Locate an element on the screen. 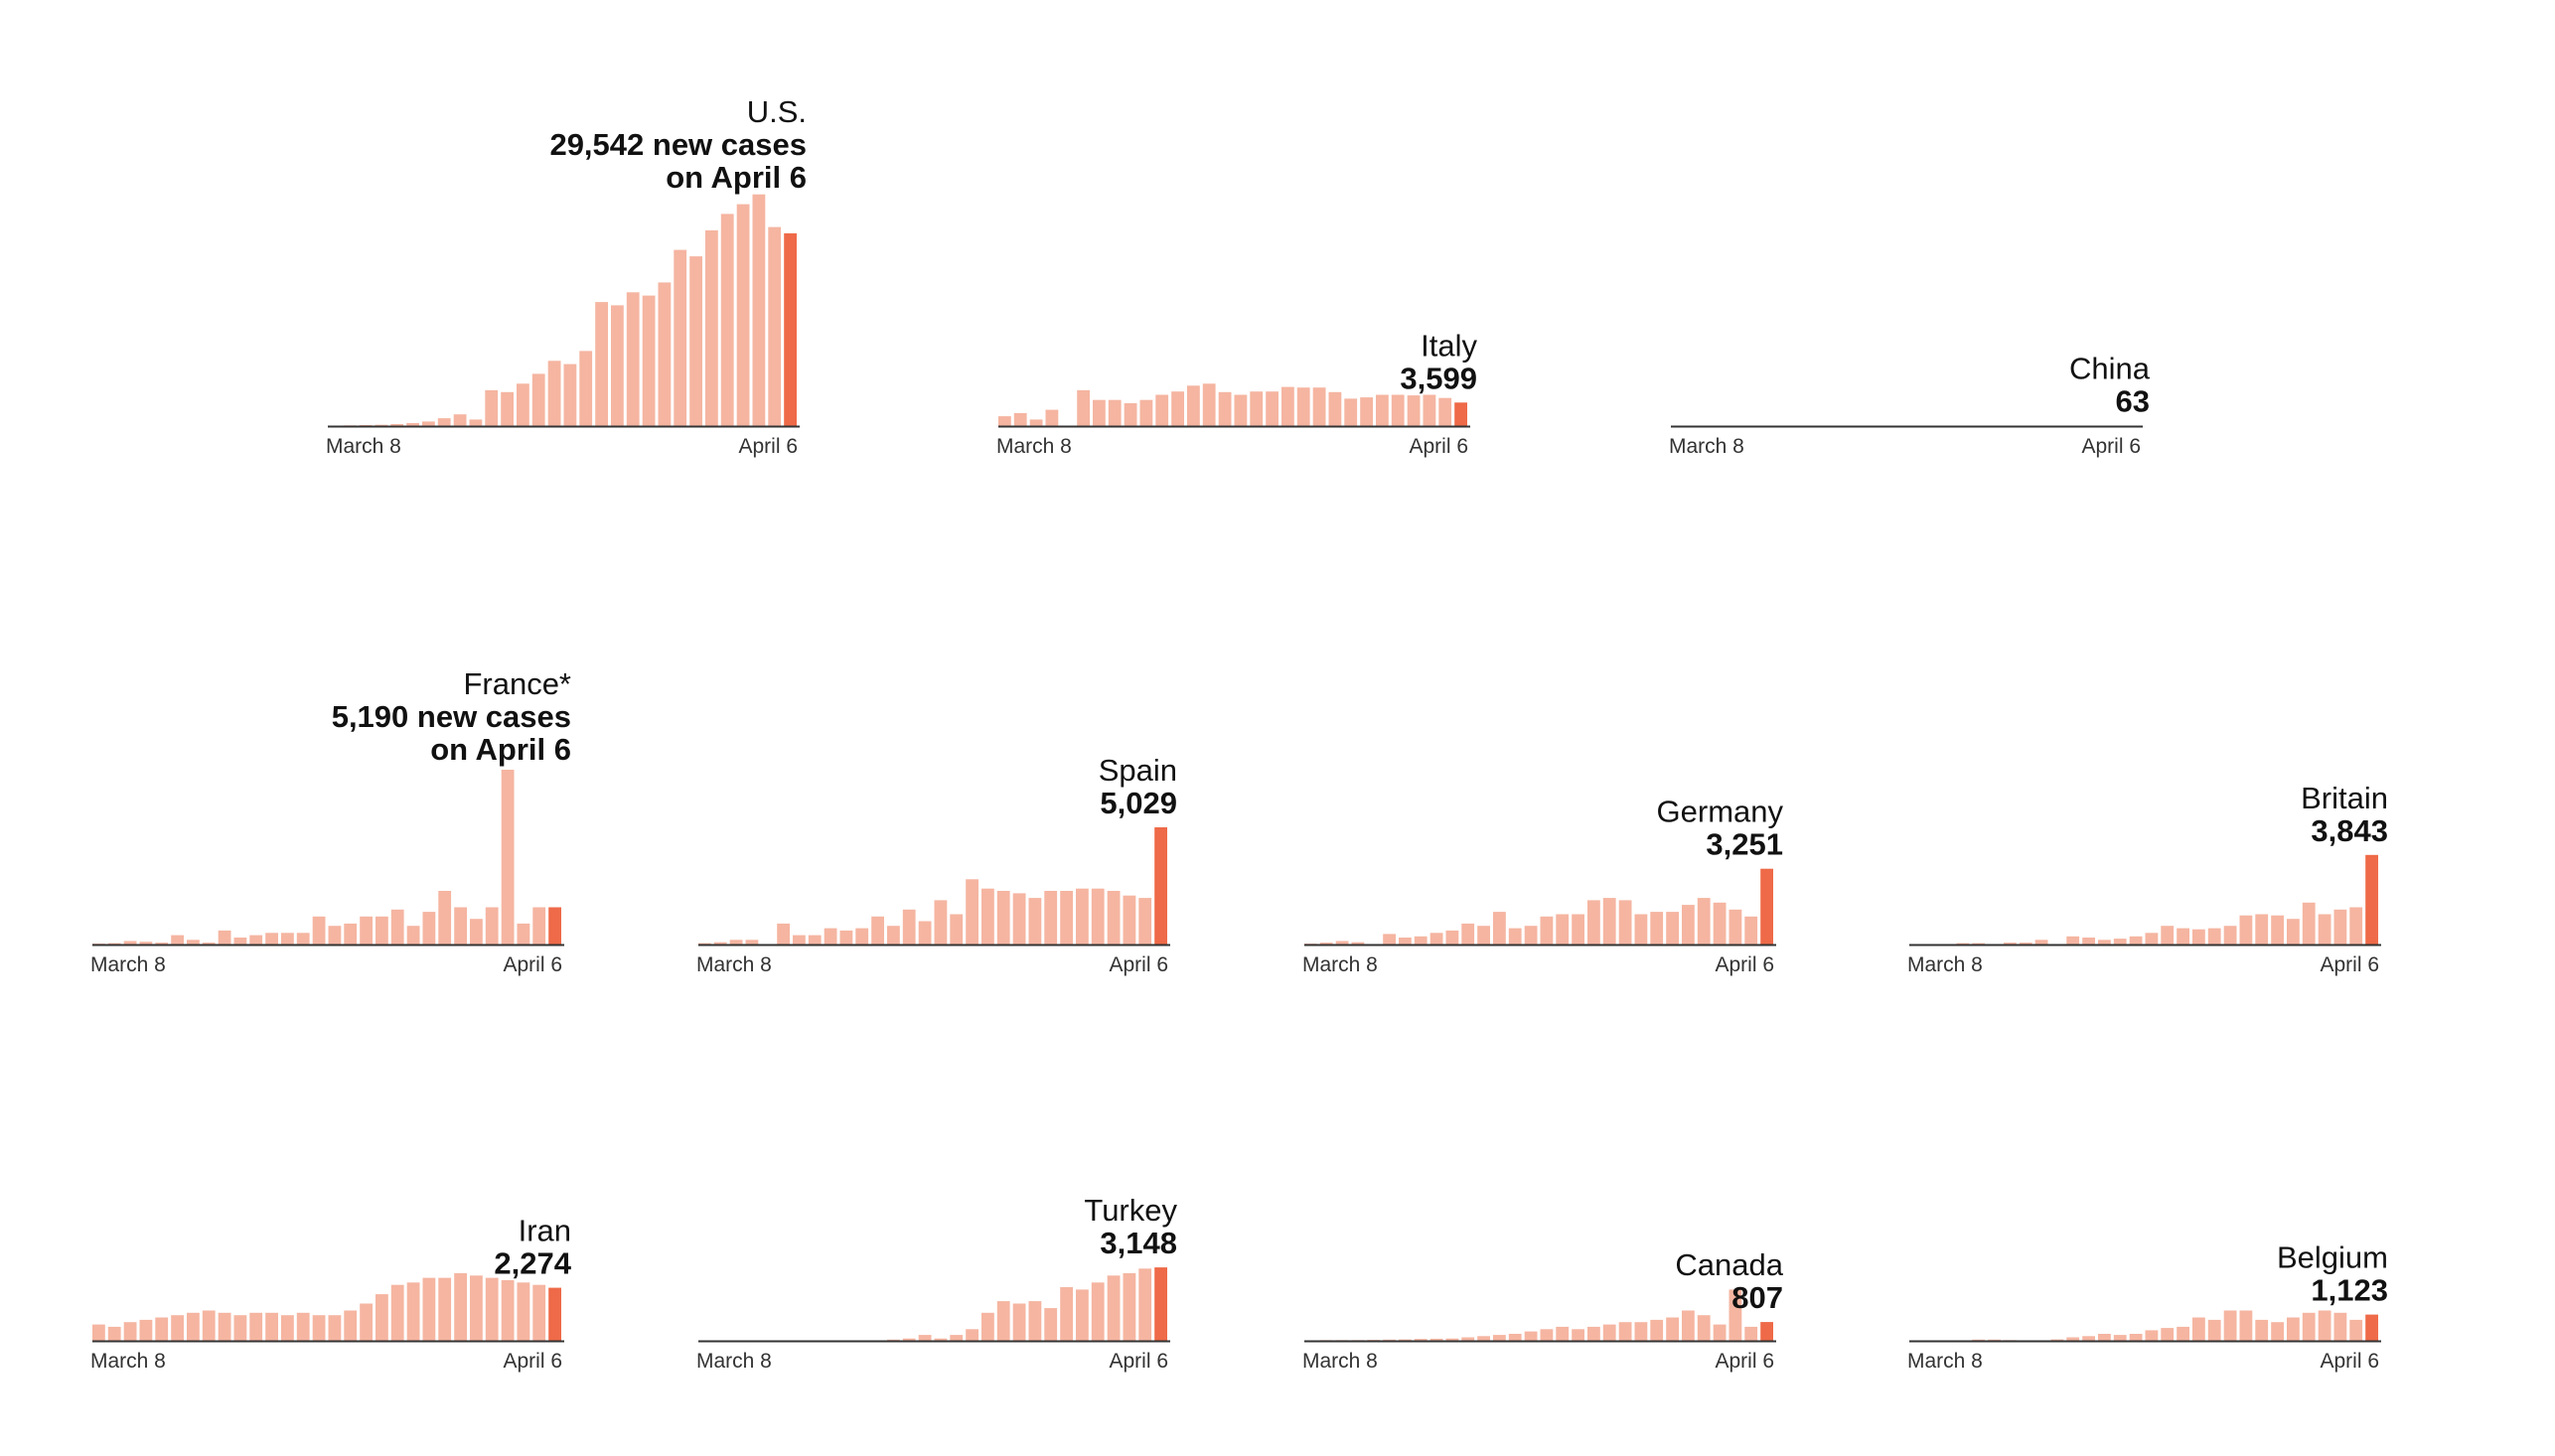  tick-label-start-belgium: March 8 is located at coordinates (1945, 1361).